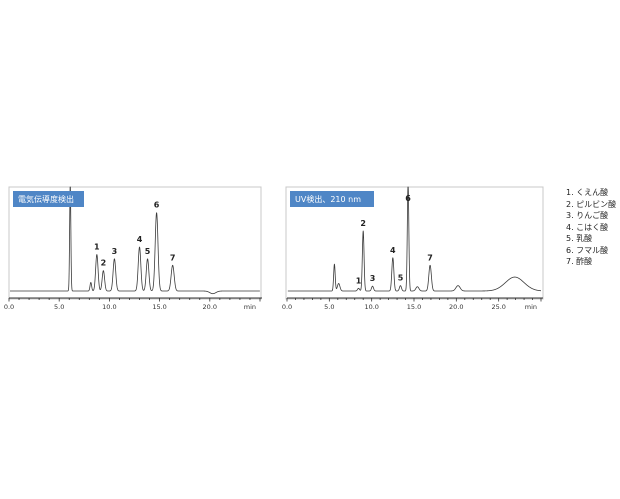 The image size is (620, 499). What do you see at coordinates (456, 307) in the screenshot?
I see `uv-x-tick-label: 20.0` at bounding box center [456, 307].